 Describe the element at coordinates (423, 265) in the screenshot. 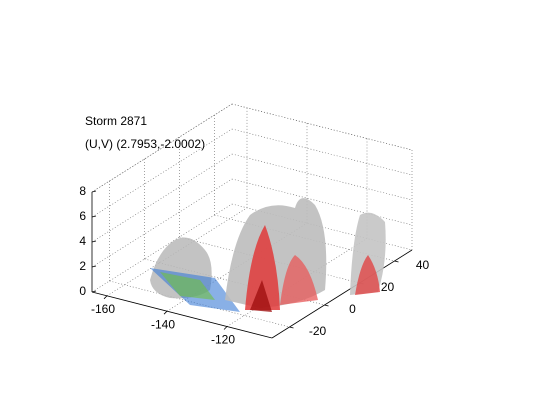

I see `y-tick-label: 40` at that location.